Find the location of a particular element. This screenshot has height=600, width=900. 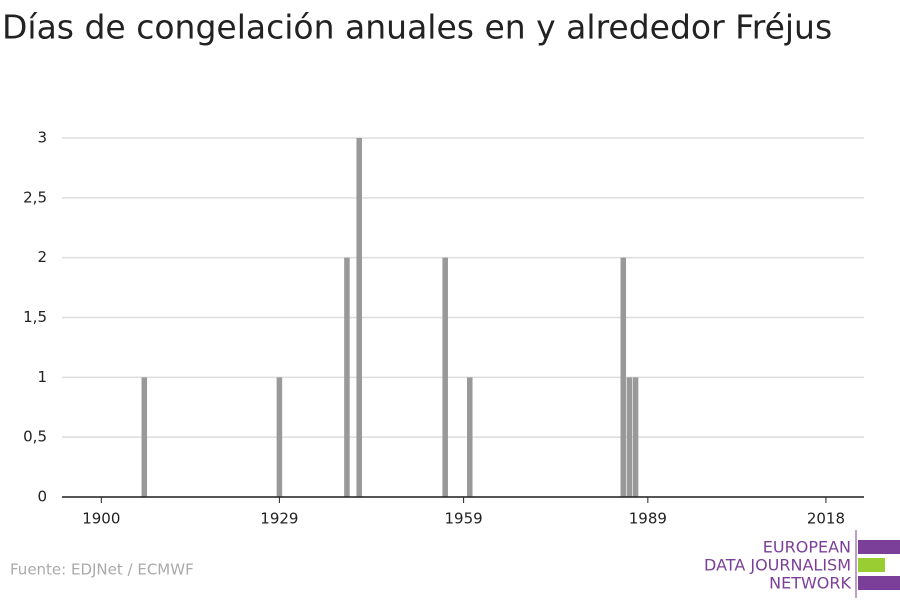

x-tick-label: 1900 is located at coordinates (101, 519).